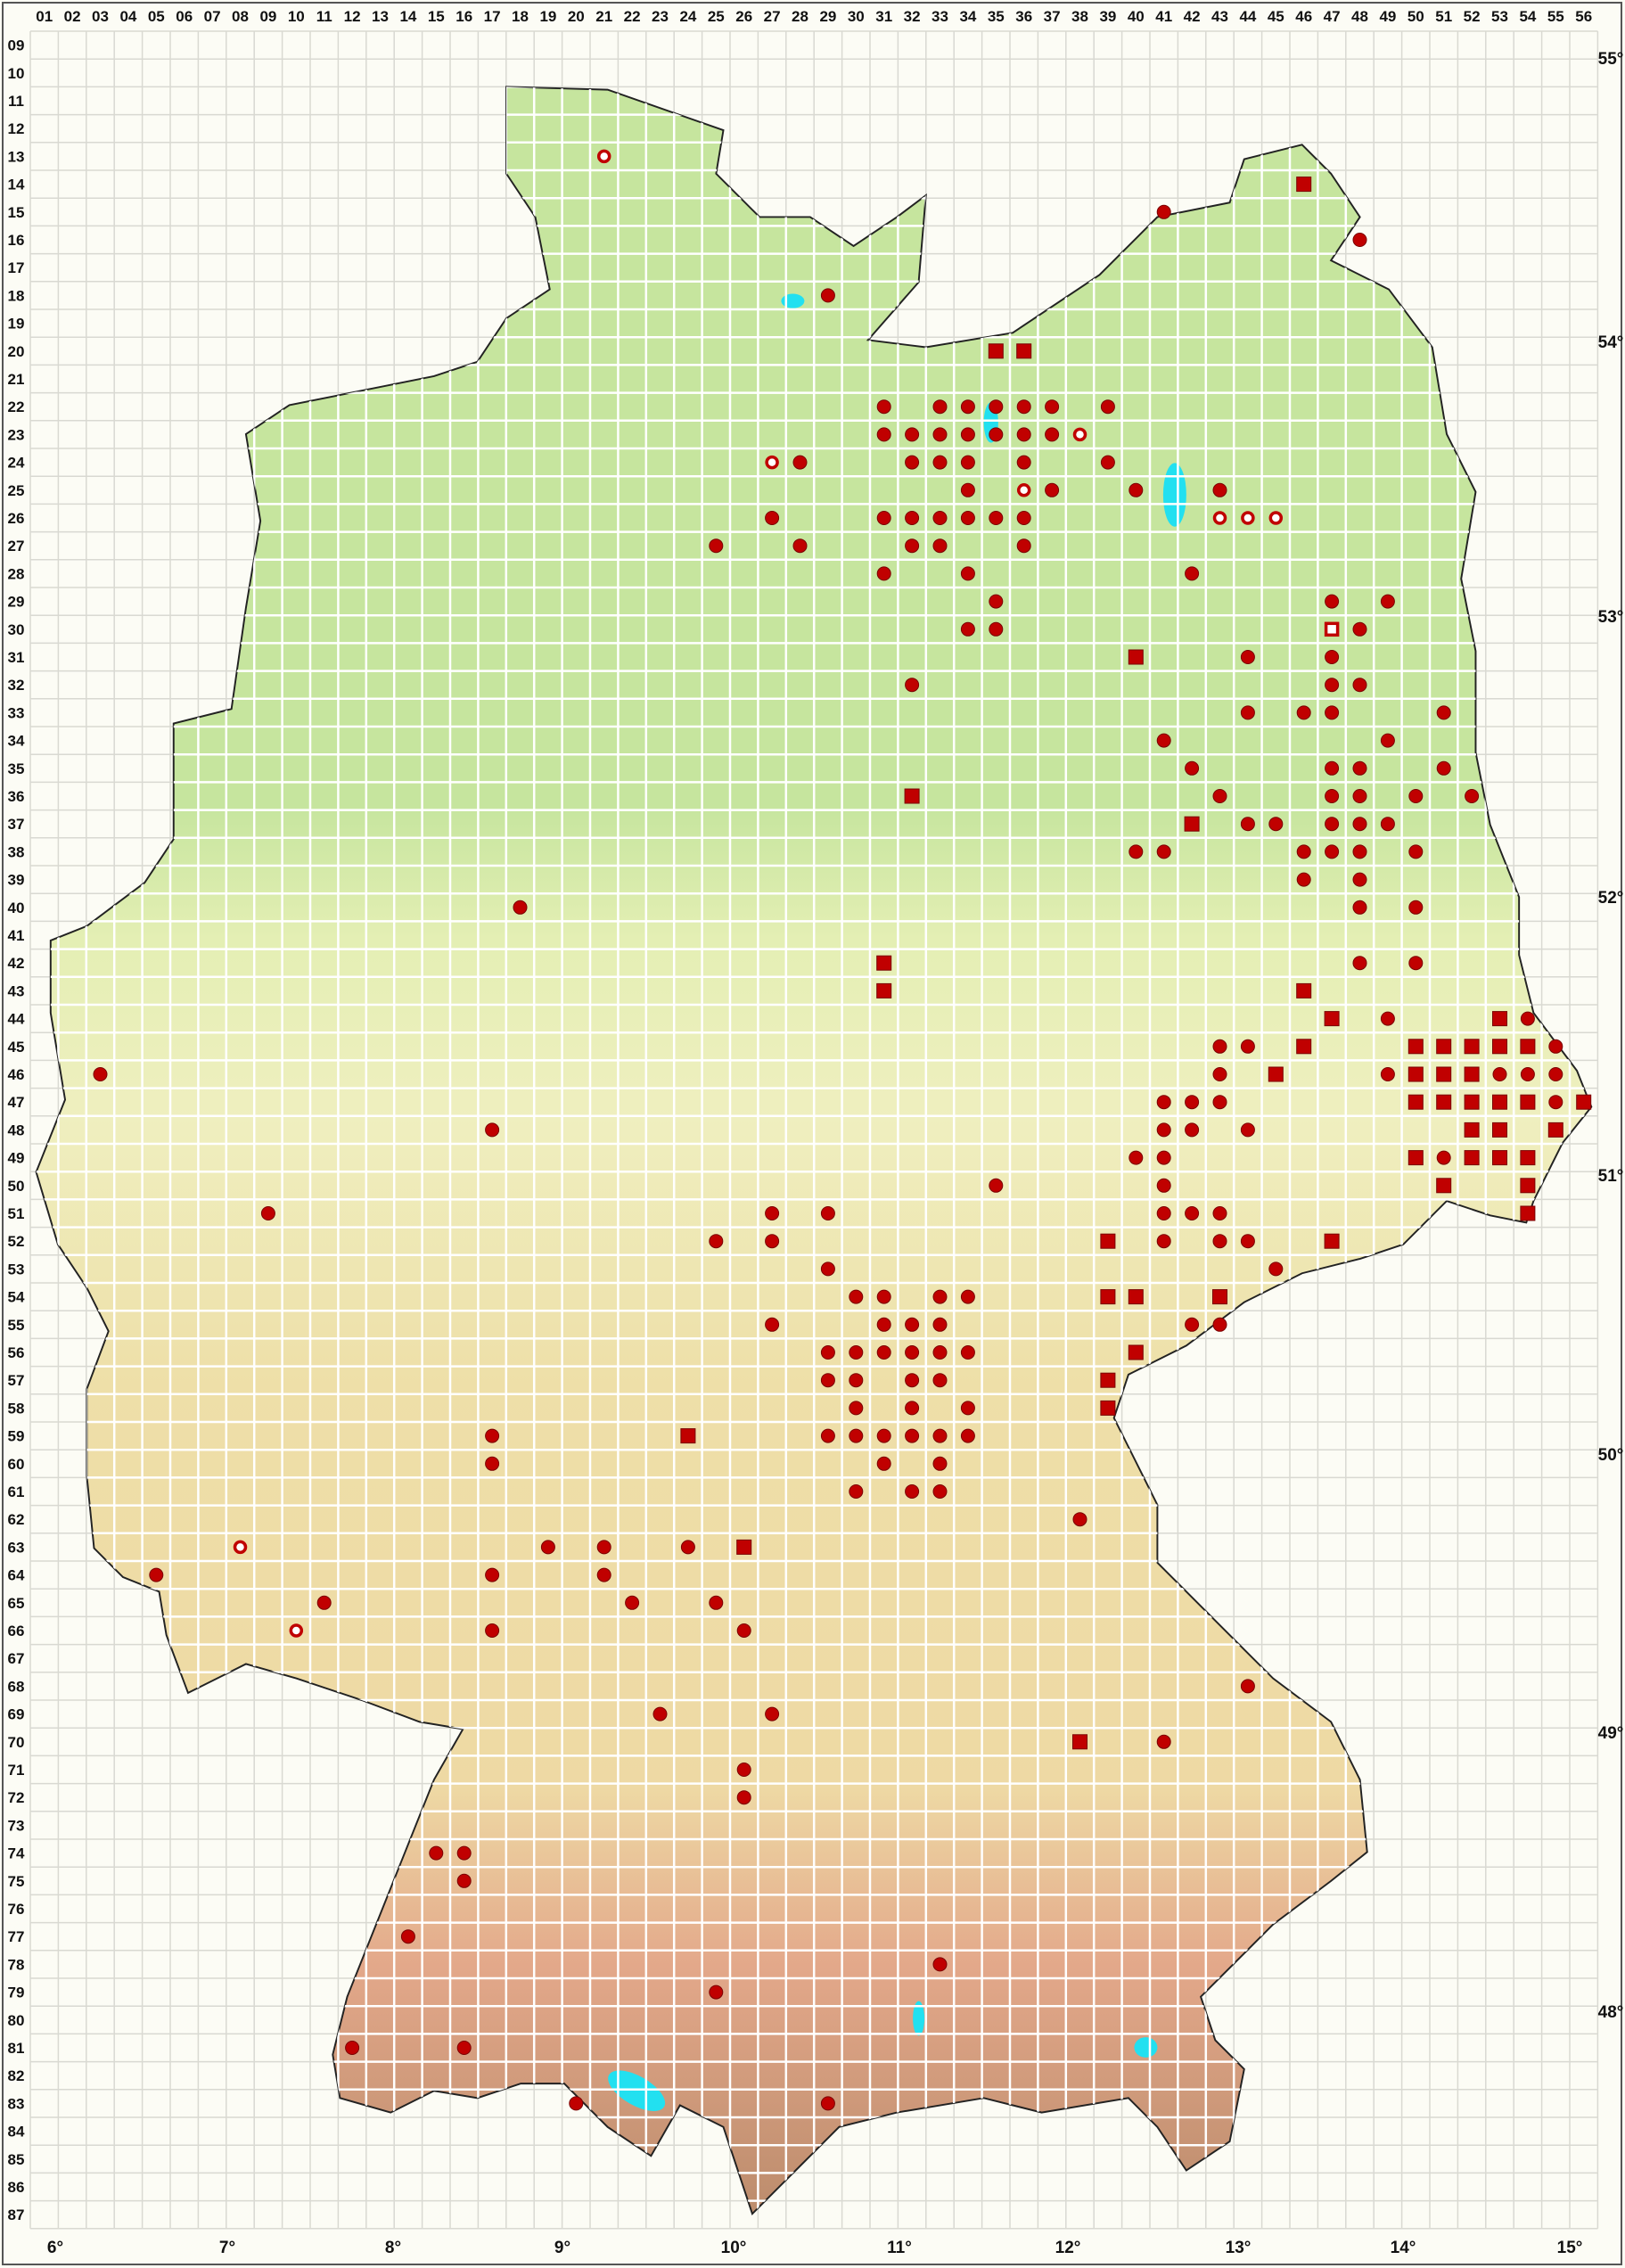 The height and width of the screenshot is (2268, 1625). What do you see at coordinates (380, 16) in the screenshot?
I see `column-label: 13` at bounding box center [380, 16].